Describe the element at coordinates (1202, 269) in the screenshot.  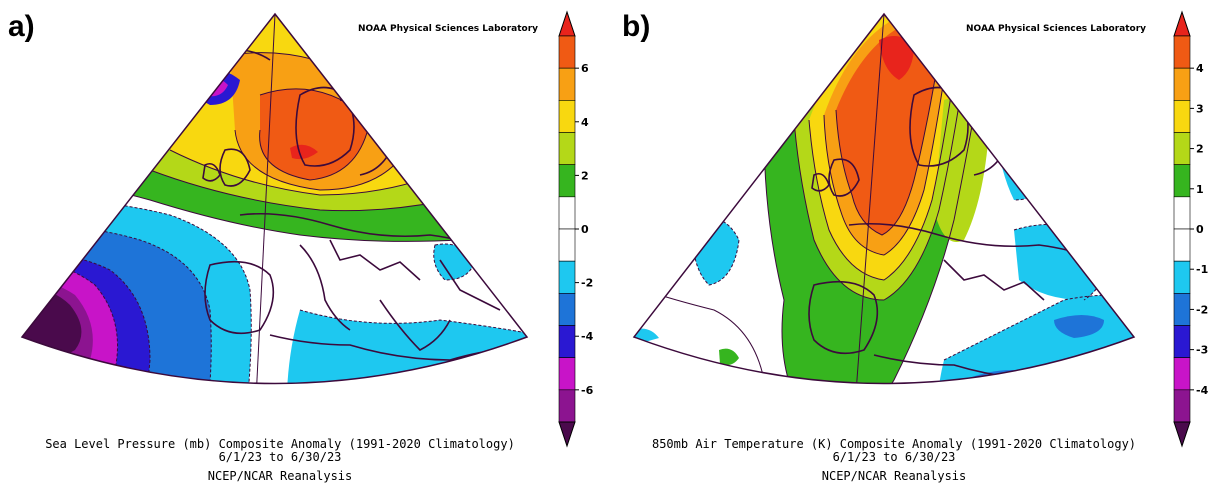
I see `colorbar-tick-label: -1` at that location.